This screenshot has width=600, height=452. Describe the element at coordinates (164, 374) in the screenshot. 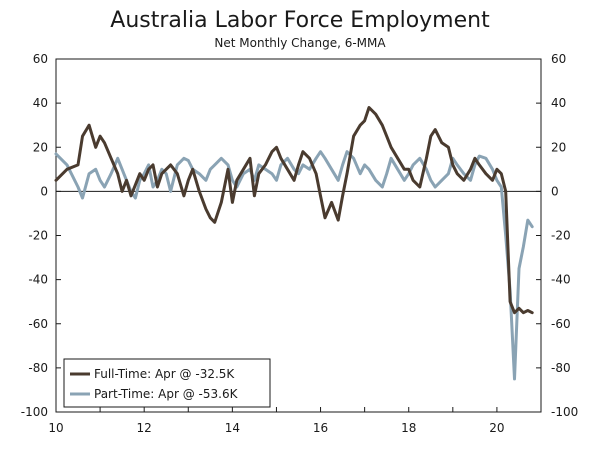

I see `legend-label: Full-Time: Apr @ -32.5K` at that location.